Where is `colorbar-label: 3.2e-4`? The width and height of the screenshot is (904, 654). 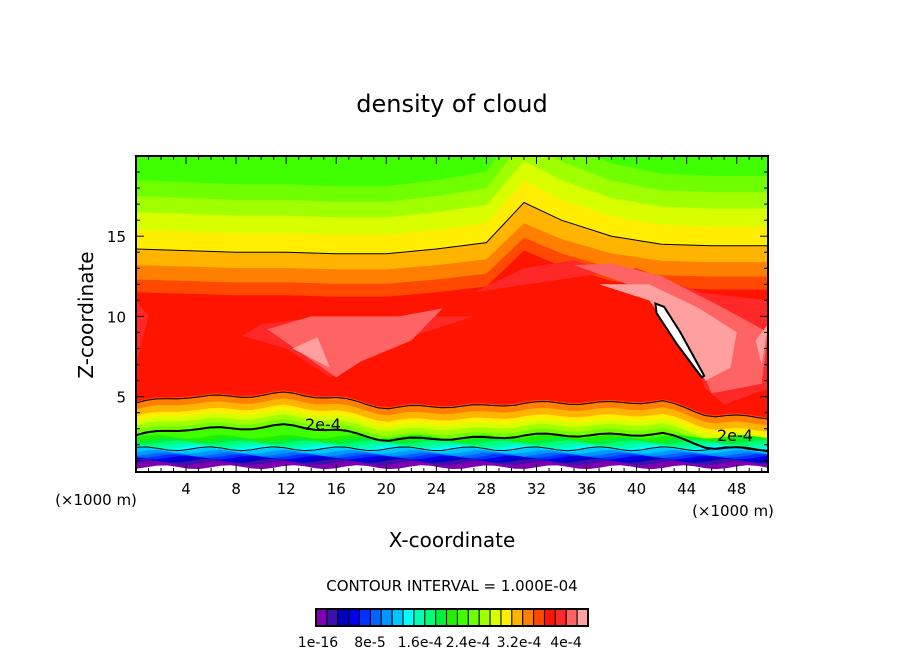
colorbar-label: 3.2e-4 is located at coordinates (519, 643).